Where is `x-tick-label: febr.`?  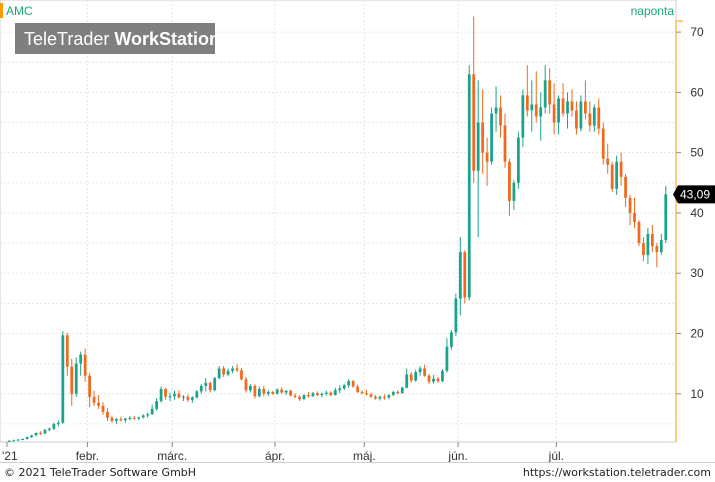
x-tick-label: febr. is located at coordinates (87, 455).